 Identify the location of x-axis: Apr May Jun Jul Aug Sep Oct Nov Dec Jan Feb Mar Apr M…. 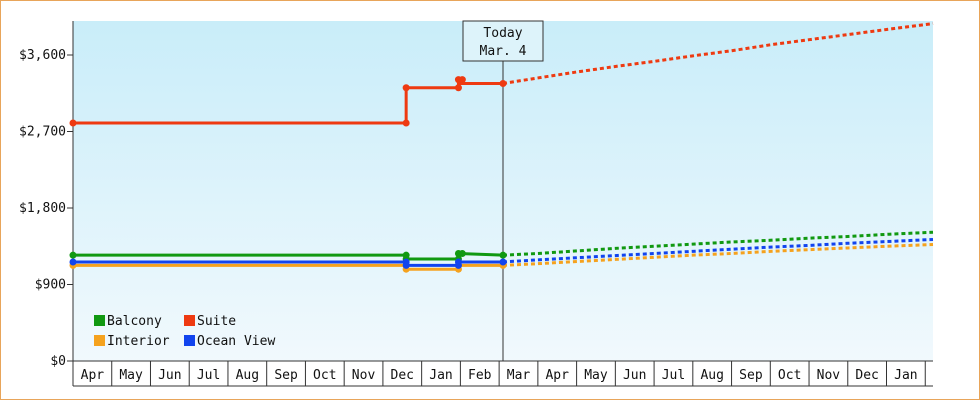
(502, 373).